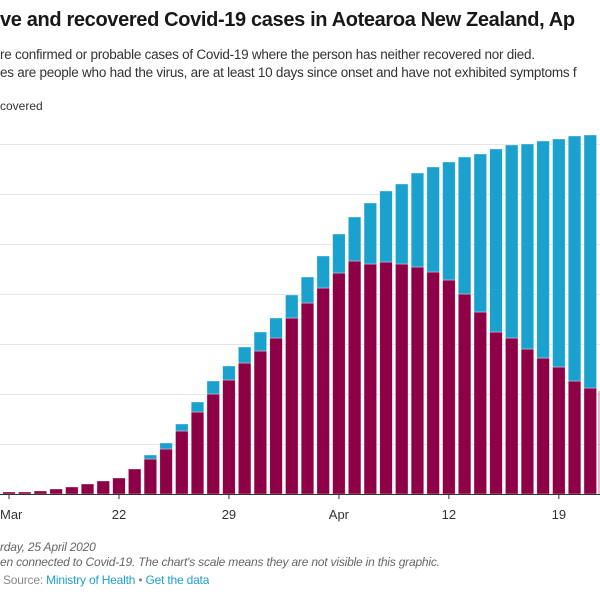 Image resolution: width=600 pixels, height=600 pixels. I want to click on x-tick-label: 12, so click(449, 514).